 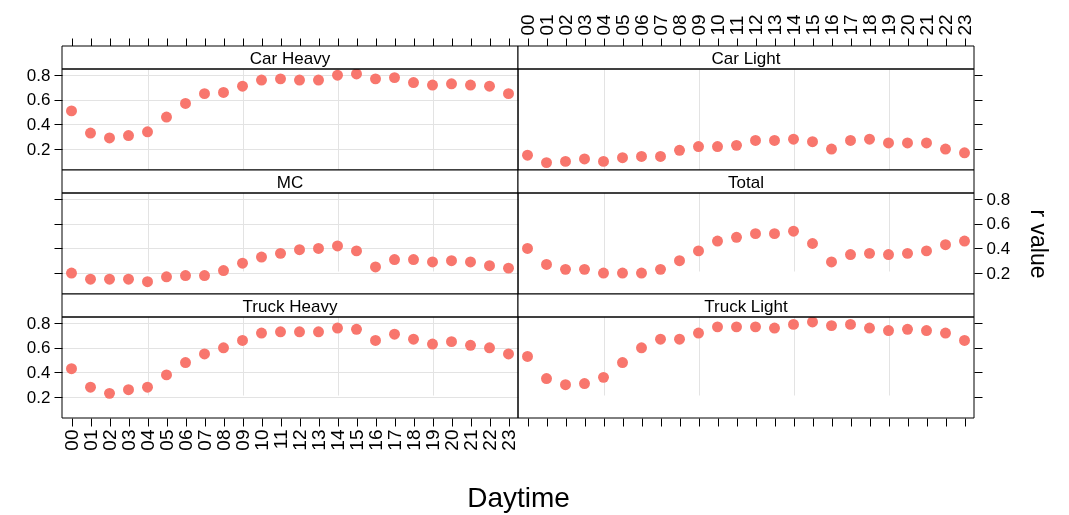 I want to click on chart-title: Truck Light, so click(x=746, y=306).